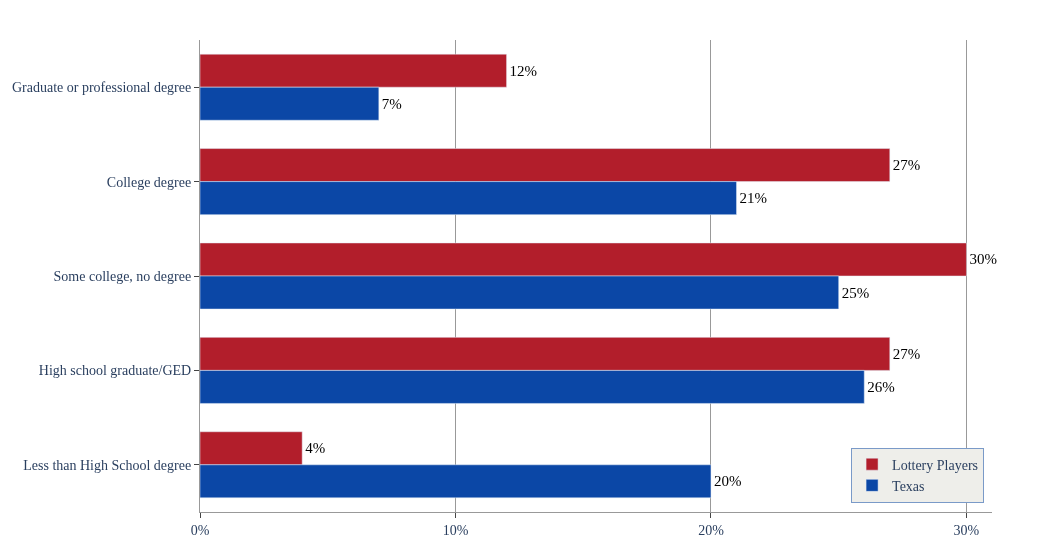  What do you see at coordinates (102, 88) in the screenshot?
I see `y-tick-label: Graduate or professional degree` at bounding box center [102, 88].